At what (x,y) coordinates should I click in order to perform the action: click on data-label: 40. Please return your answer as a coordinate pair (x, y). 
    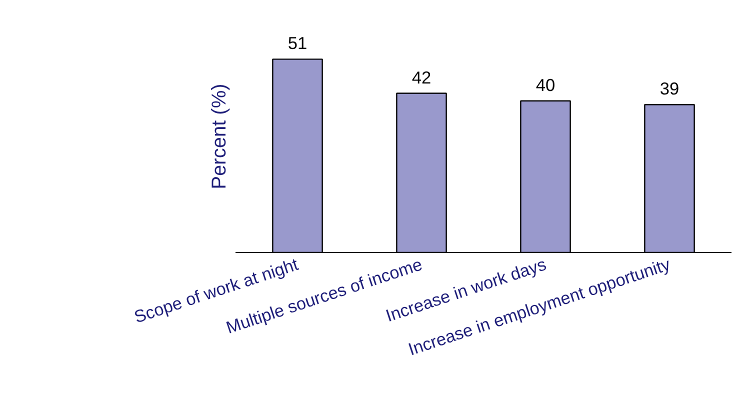
    Looking at the image, I should click on (546, 84).